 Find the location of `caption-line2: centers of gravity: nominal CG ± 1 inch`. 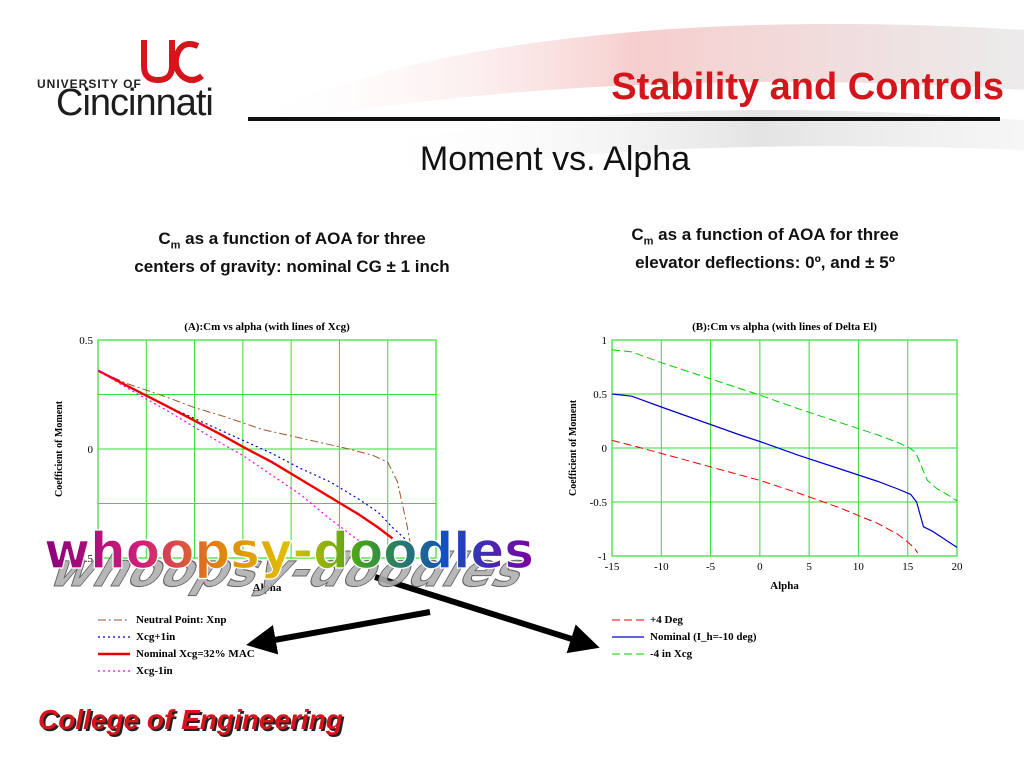

caption-line2: centers of gravity: nominal CG ± 1 inch is located at coordinates (292, 267).